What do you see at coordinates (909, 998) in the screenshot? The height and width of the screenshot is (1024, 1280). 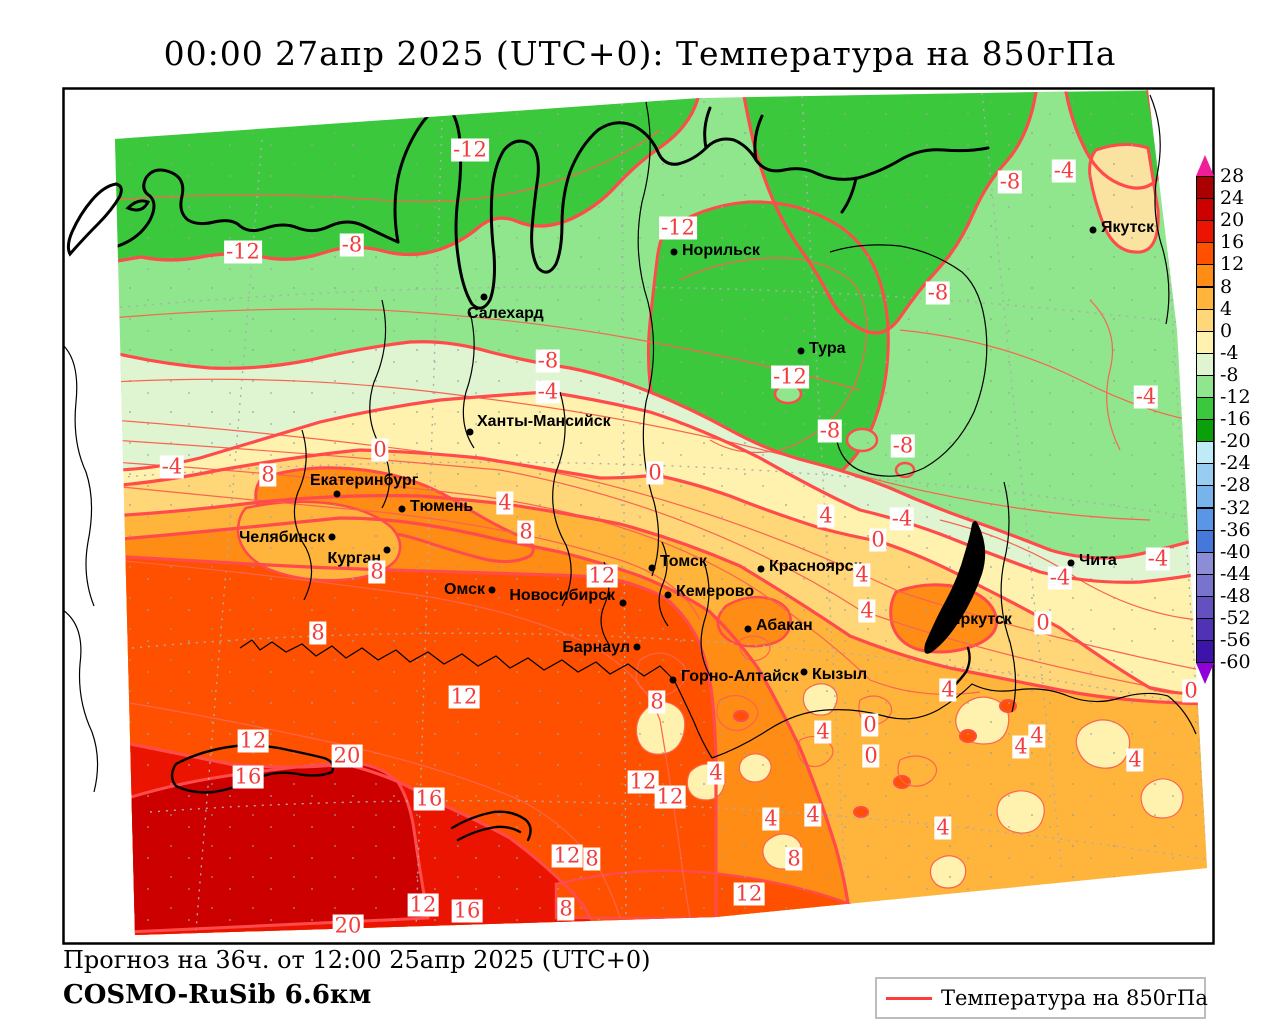 I see `legend-line-sample` at bounding box center [909, 998].